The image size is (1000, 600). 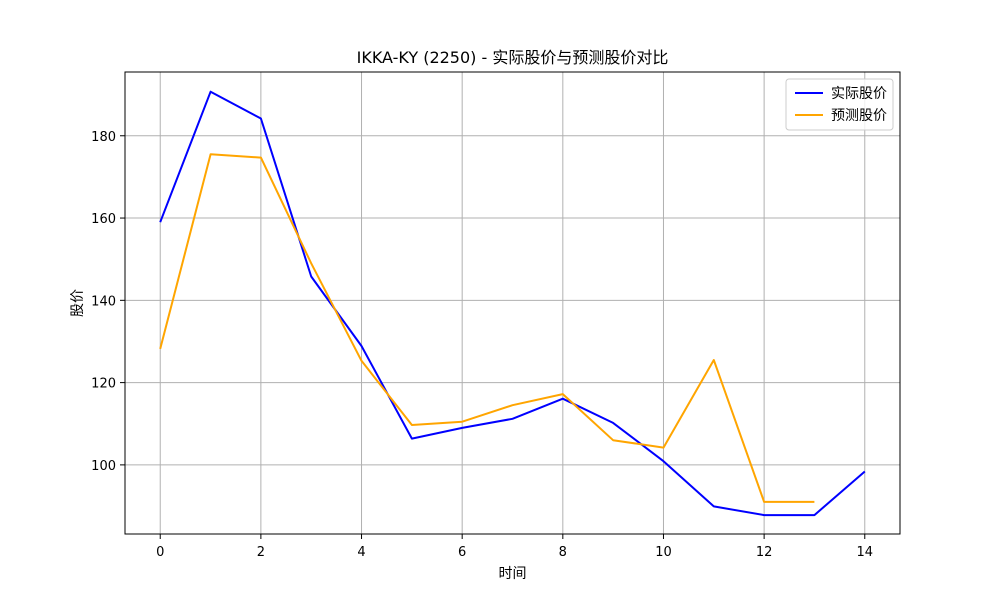 What do you see at coordinates (361, 552) in the screenshot?
I see `x-tick-label: 4` at bounding box center [361, 552].